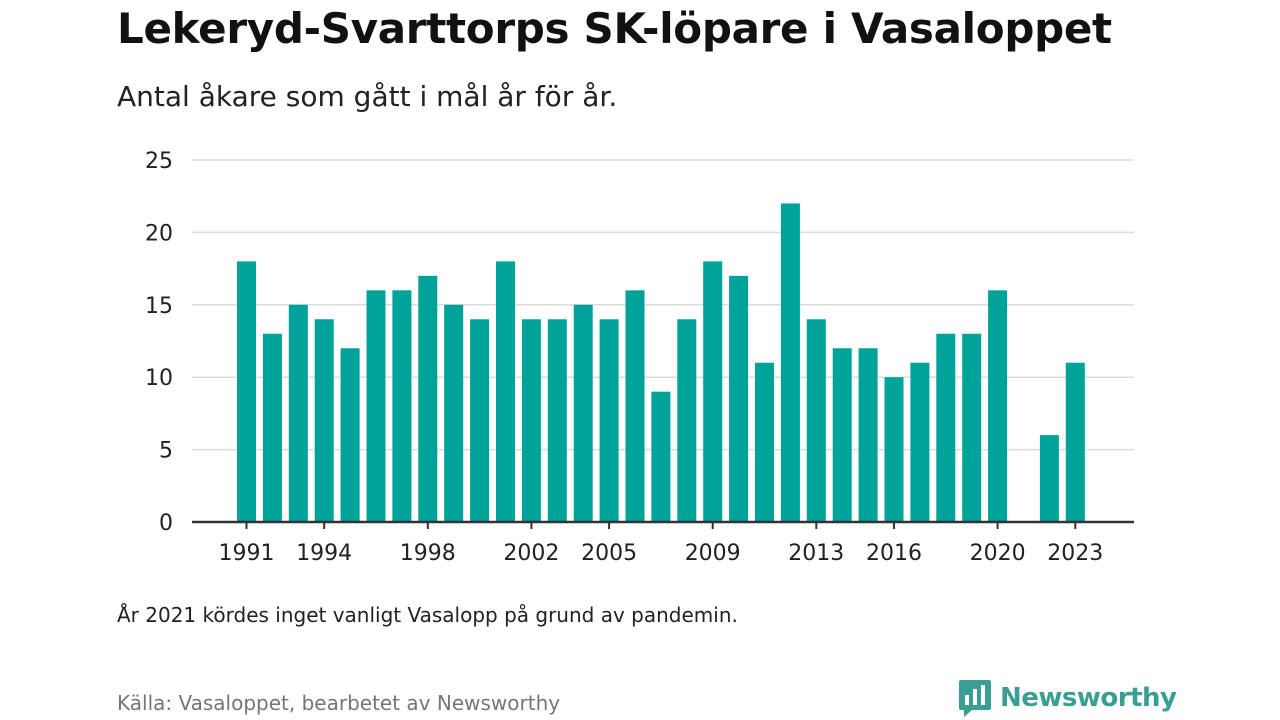 The width and height of the screenshot is (1280, 720). Describe the element at coordinates (350, 435) in the screenshot. I see `bar-1995` at that location.